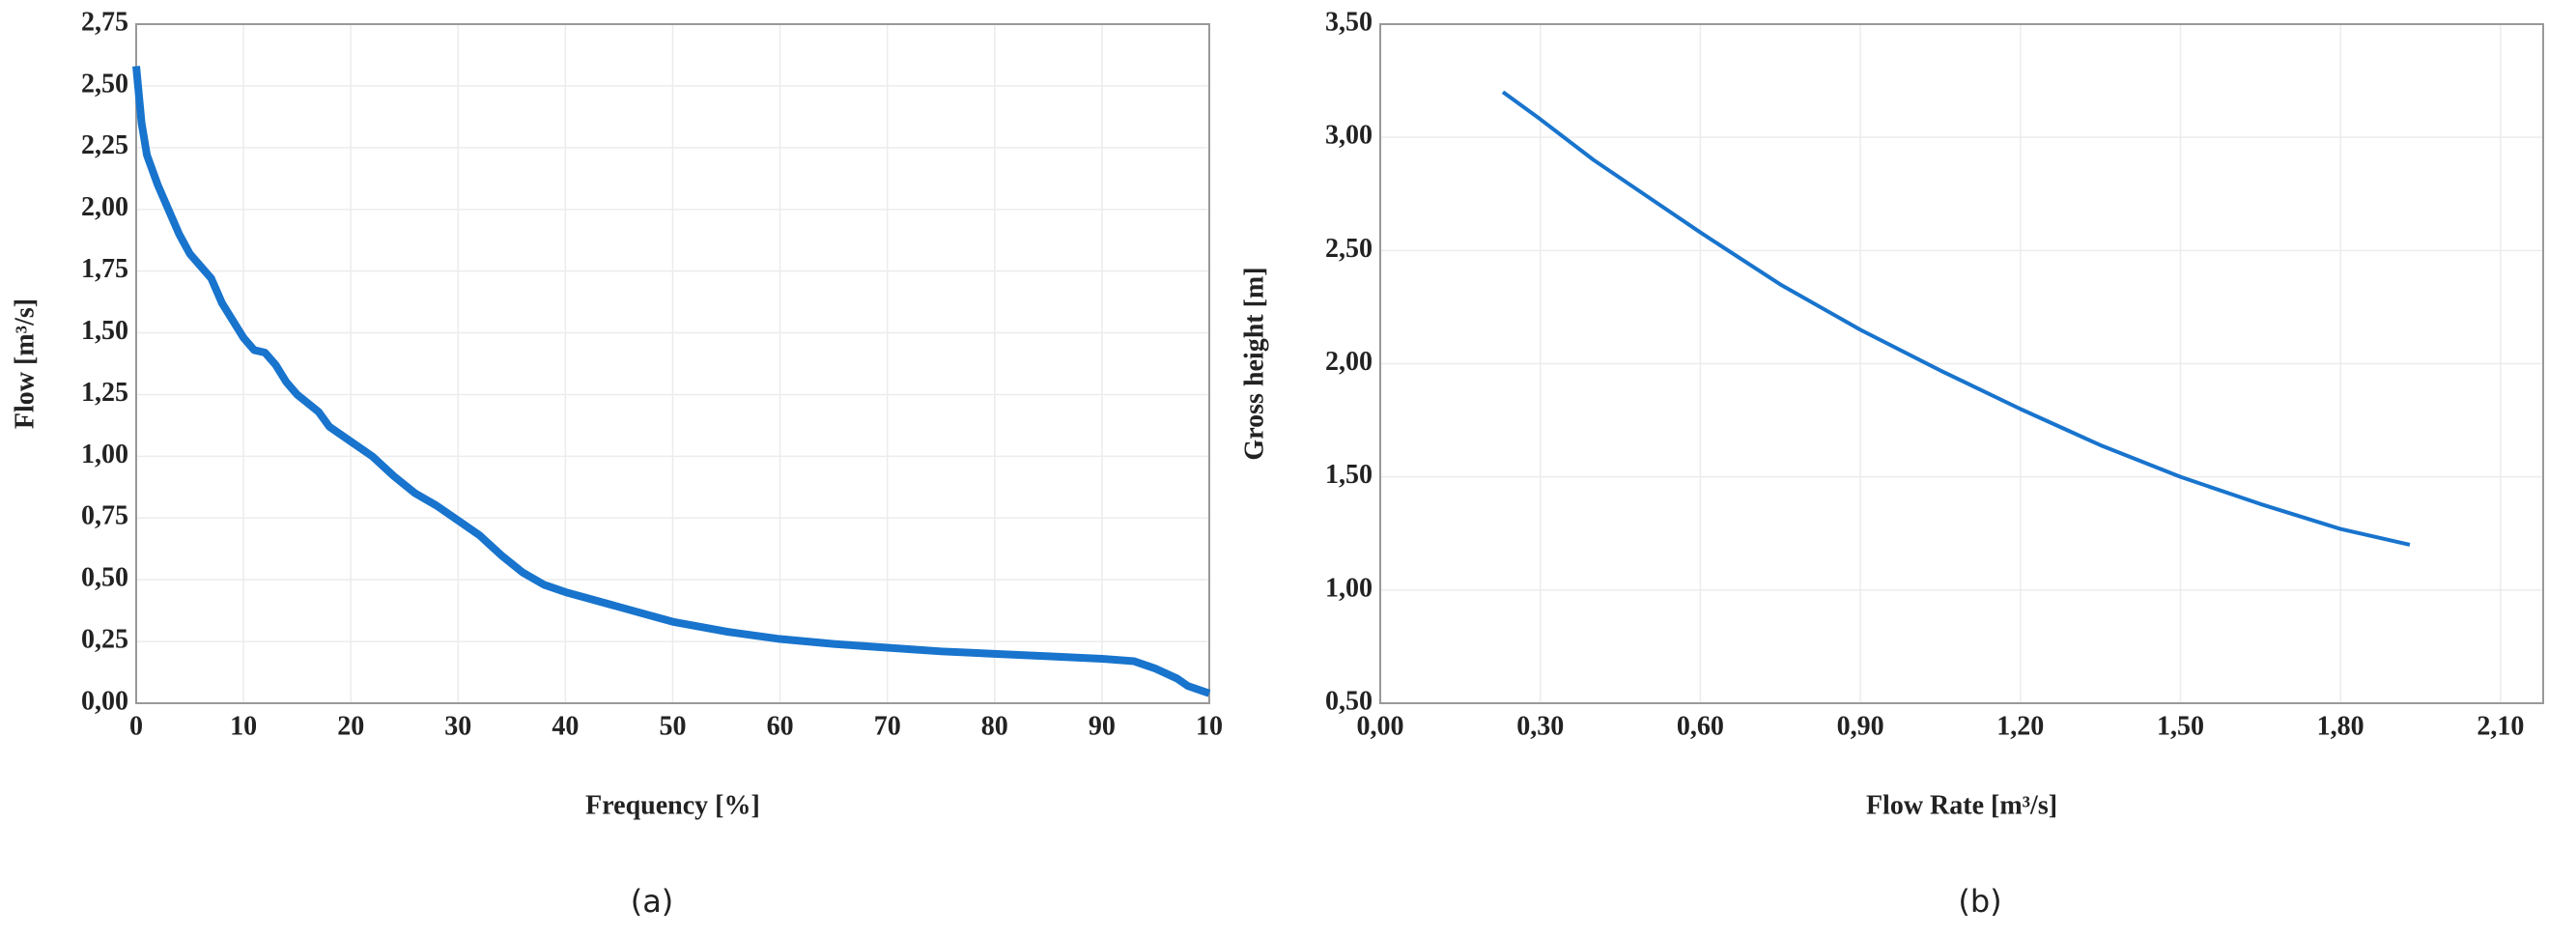 The image size is (2576, 937). Describe the element at coordinates (104, 516) in the screenshot. I see `y-tick-label: 0,75` at that location.